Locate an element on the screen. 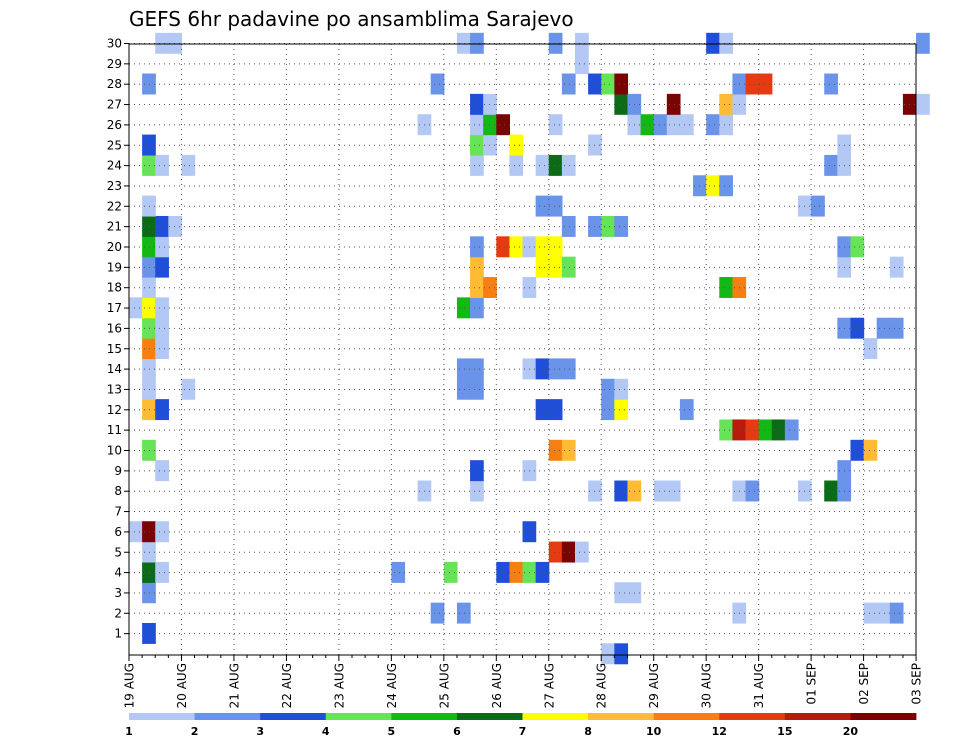 The width and height of the screenshot is (960, 742). y-tick-label: 28 is located at coordinates (114, 84).